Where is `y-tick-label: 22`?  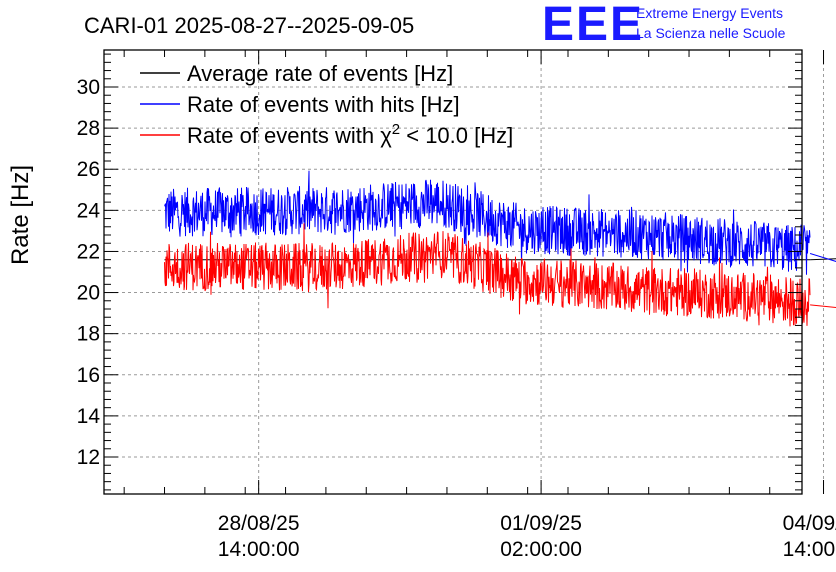 y-tick-label: 22 is located at coordinates (88, 251).